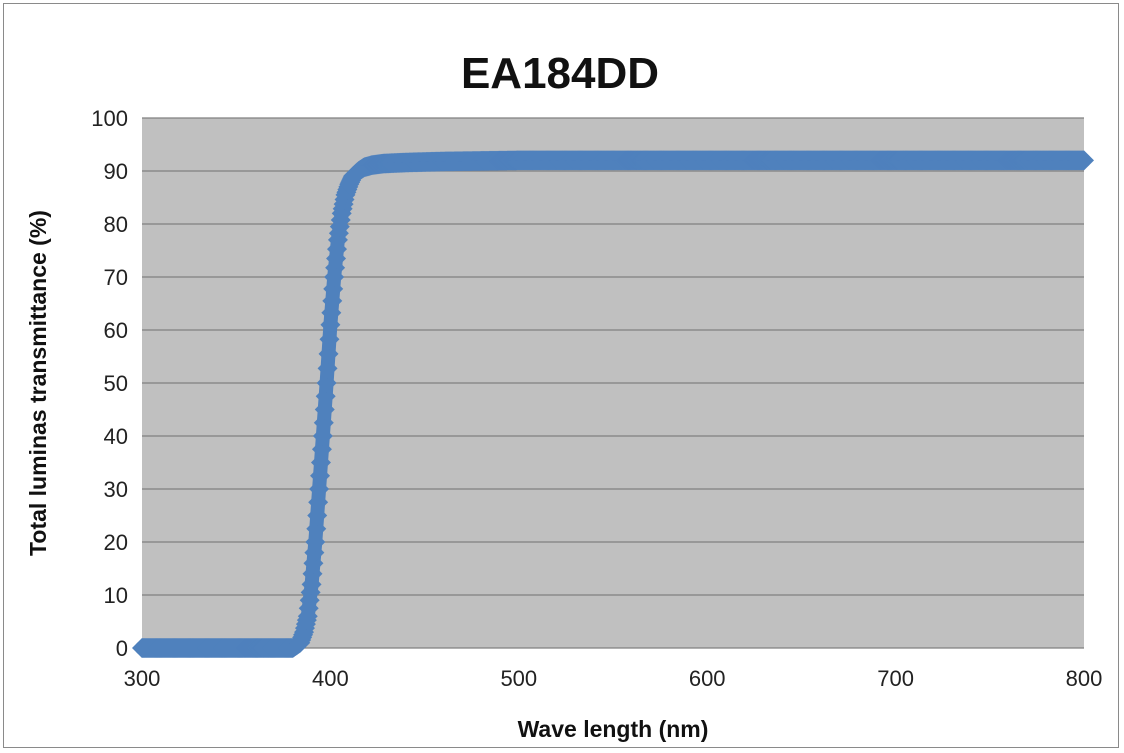 The height and width of the screenshot is (753, 1124). I want to click on y-tick-label: 90, so click(116, 171).